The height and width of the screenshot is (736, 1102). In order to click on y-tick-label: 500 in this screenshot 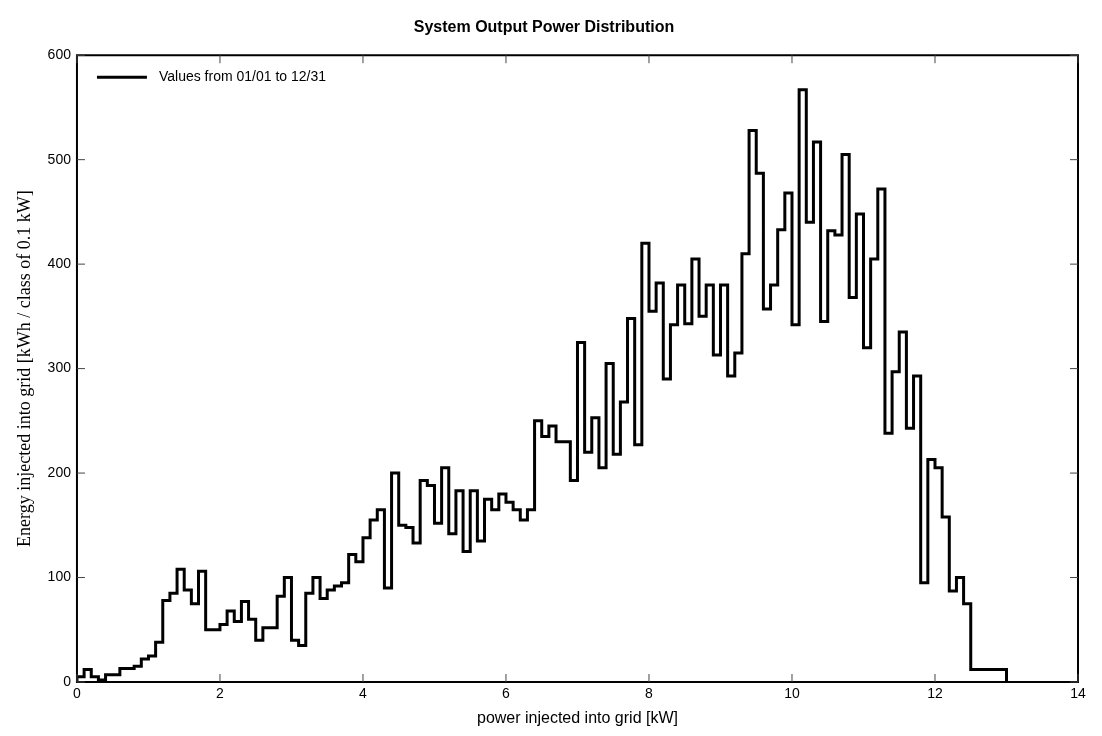, I will do `click(59, 158)`.